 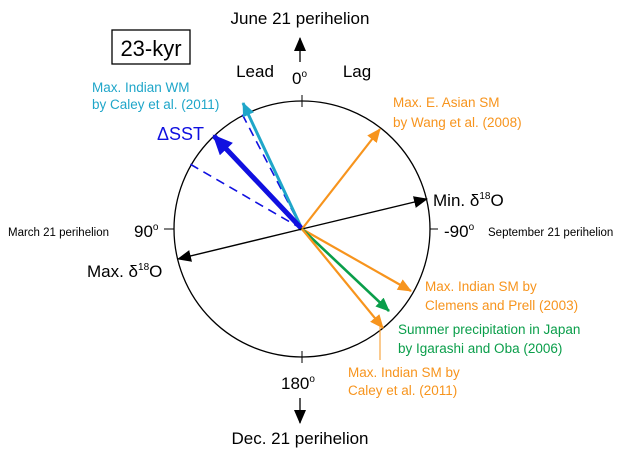 What do you see at coordinates (141, 87) in the screenshot?
I see `line: Max. Indian WM` at bounding box center [141, 87].